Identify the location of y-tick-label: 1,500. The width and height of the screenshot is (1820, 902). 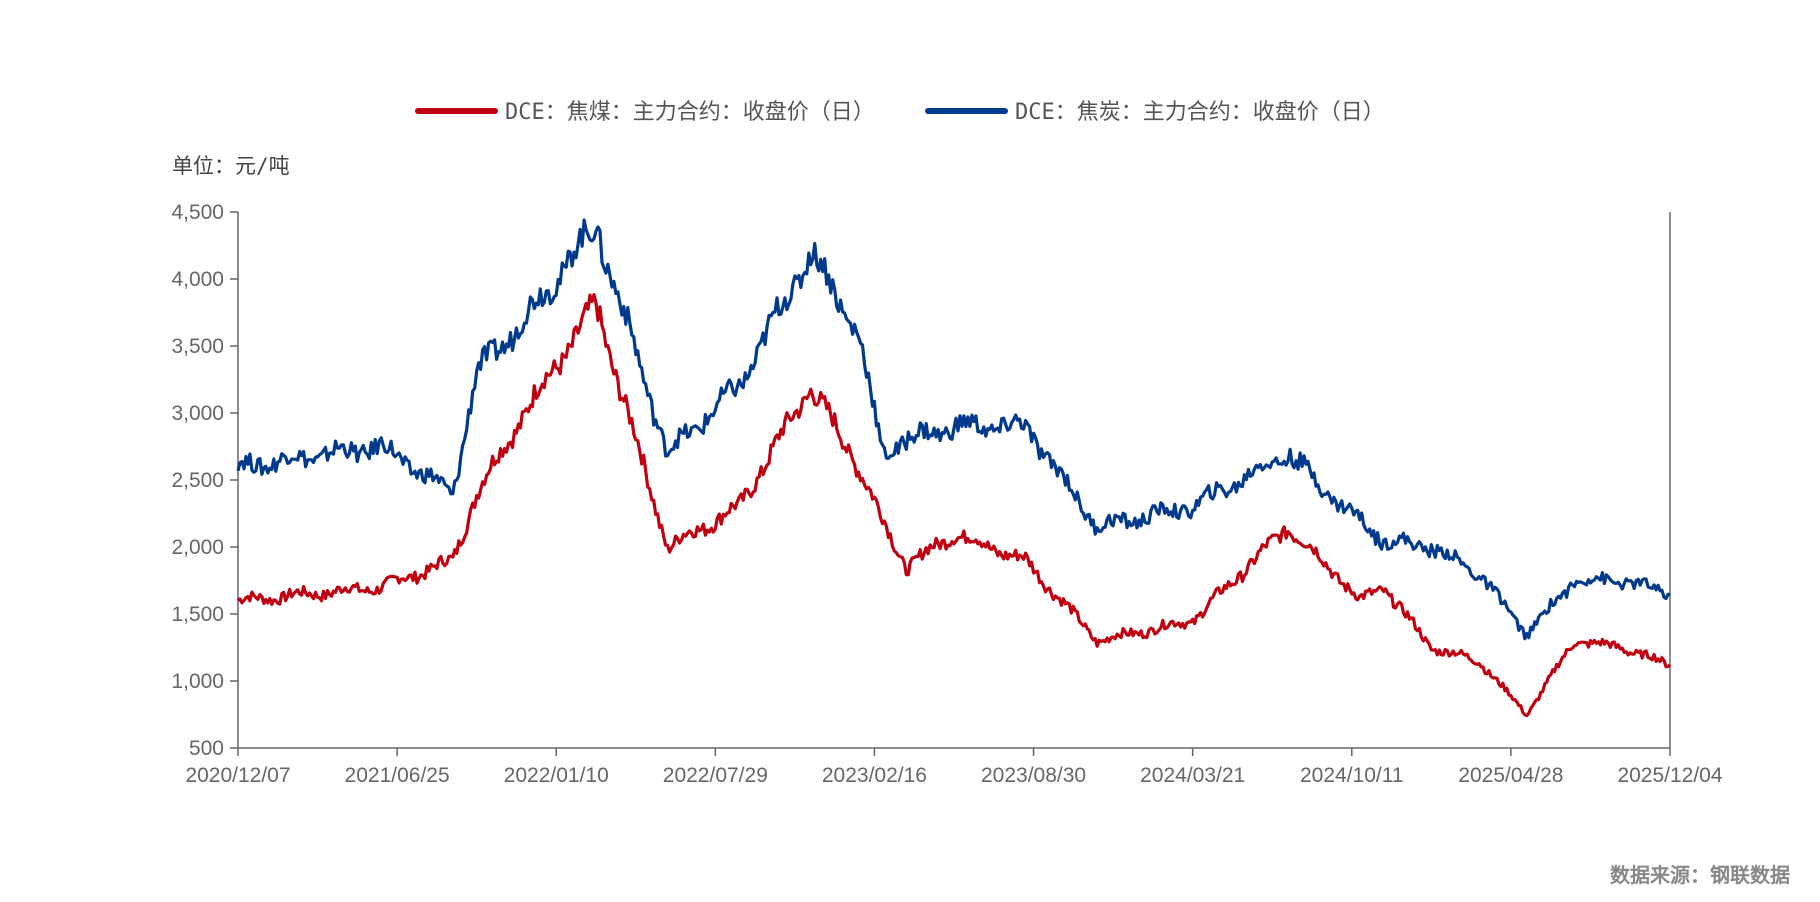
(197, 614).